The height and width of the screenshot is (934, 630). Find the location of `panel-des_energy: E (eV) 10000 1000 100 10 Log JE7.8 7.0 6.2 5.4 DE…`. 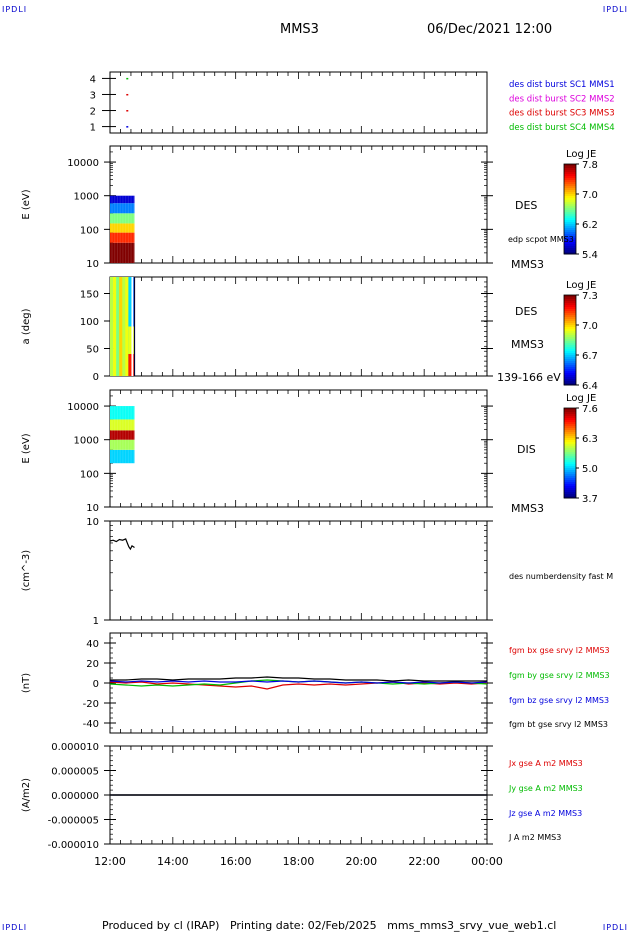

panel-des_energy: E (eV) 10000 1000 100 10 Log JE7.8 7.0 6.2 5.4 DE… is located at coordinates (309, 208).